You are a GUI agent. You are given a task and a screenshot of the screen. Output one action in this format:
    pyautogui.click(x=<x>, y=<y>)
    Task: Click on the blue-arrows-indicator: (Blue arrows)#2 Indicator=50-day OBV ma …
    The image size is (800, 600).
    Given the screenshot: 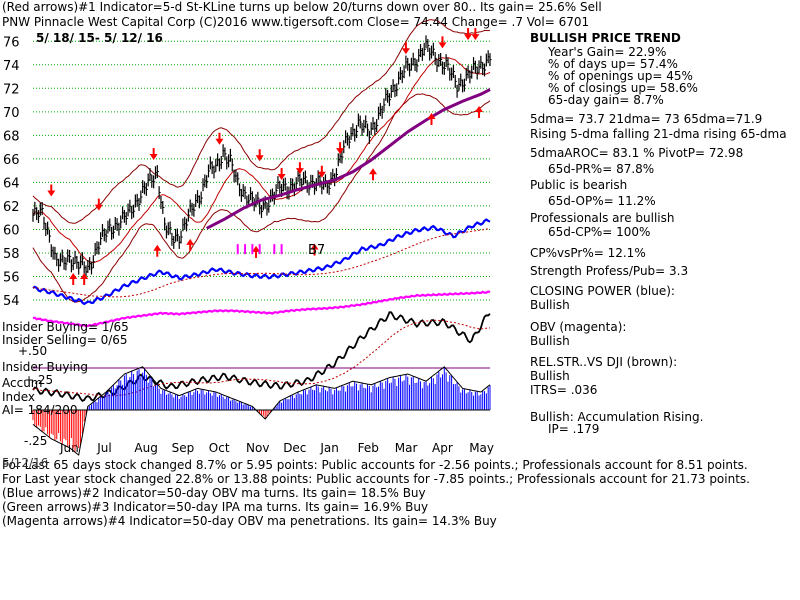 What is the action you would take?
    pyautogui.click(x=214, y=493)
    